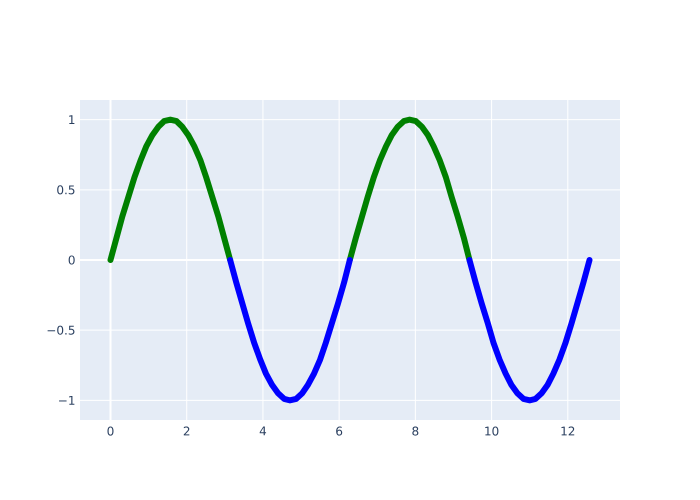 The height and width of the screenshot is (500, 700). What do you see at coordinates (71, 119) in the screenshot?
I see `y-tick-label: 1` at bounding box center [71, 119].